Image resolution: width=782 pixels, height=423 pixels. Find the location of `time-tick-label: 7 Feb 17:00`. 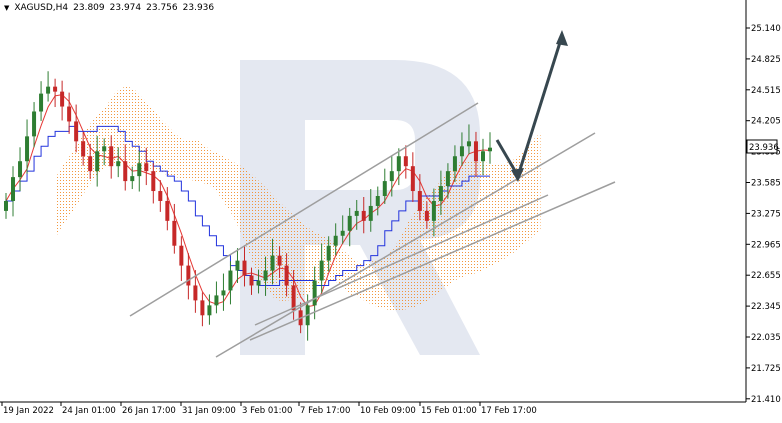

time-tick-label: 7 Feb 17:00 is located at coordinates (325, 411).